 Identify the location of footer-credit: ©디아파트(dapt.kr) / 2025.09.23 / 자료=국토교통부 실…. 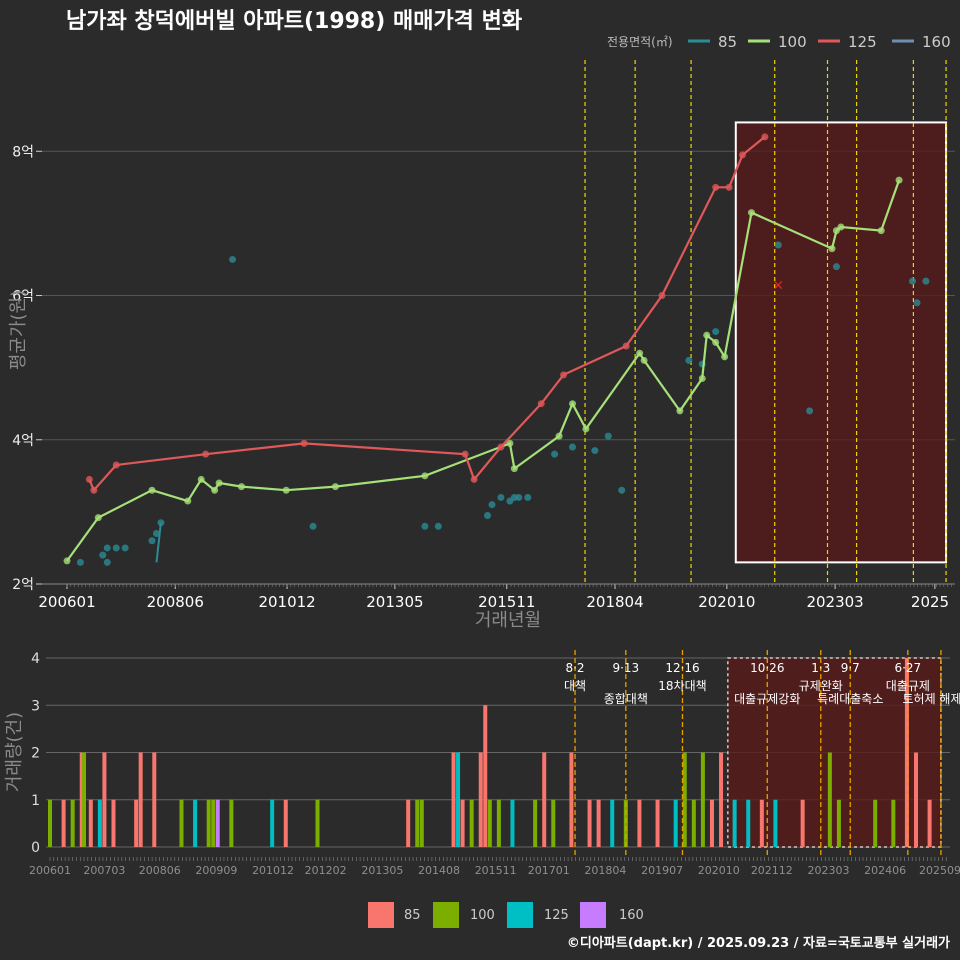
(758, 943).